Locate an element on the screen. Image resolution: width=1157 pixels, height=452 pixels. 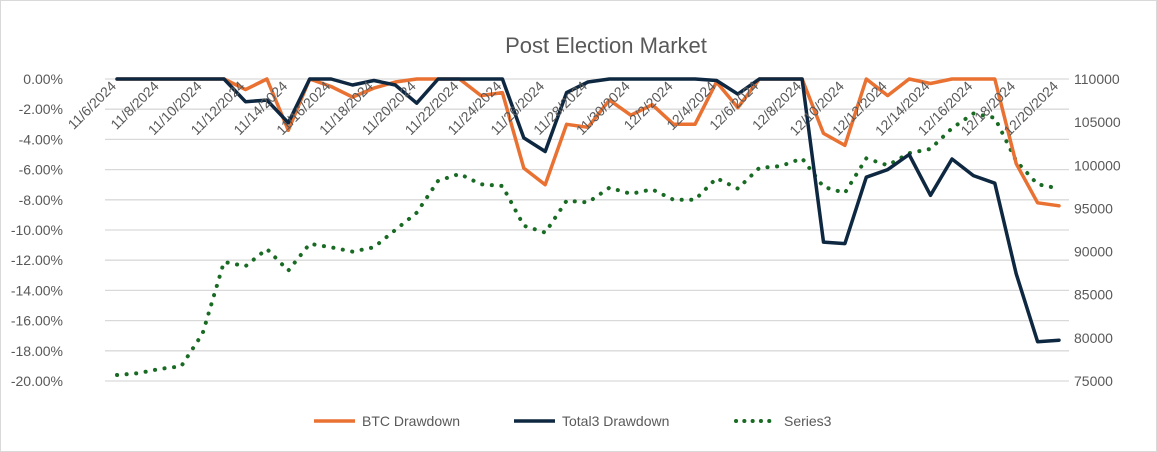
chart-title: Post Election Market is located at coordinates (606, 45).